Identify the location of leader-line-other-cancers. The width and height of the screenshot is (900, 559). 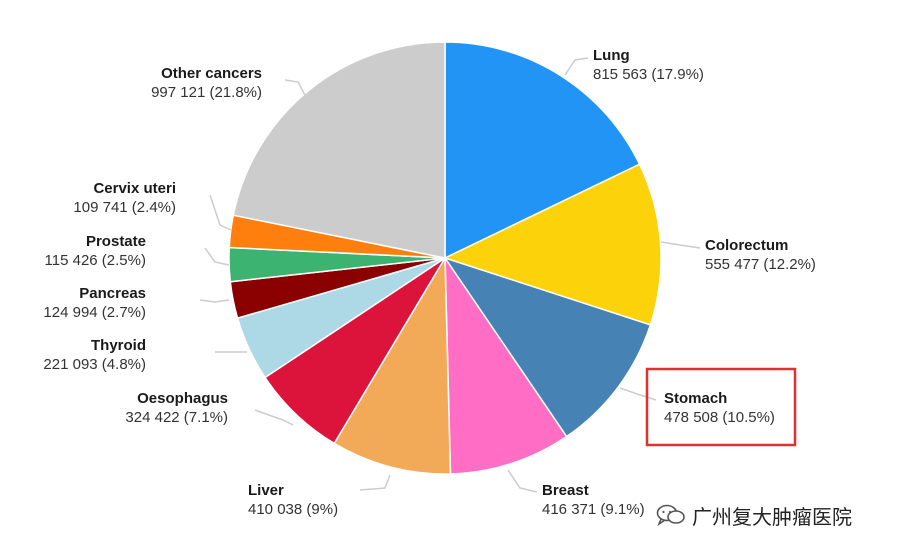
(295, 88).